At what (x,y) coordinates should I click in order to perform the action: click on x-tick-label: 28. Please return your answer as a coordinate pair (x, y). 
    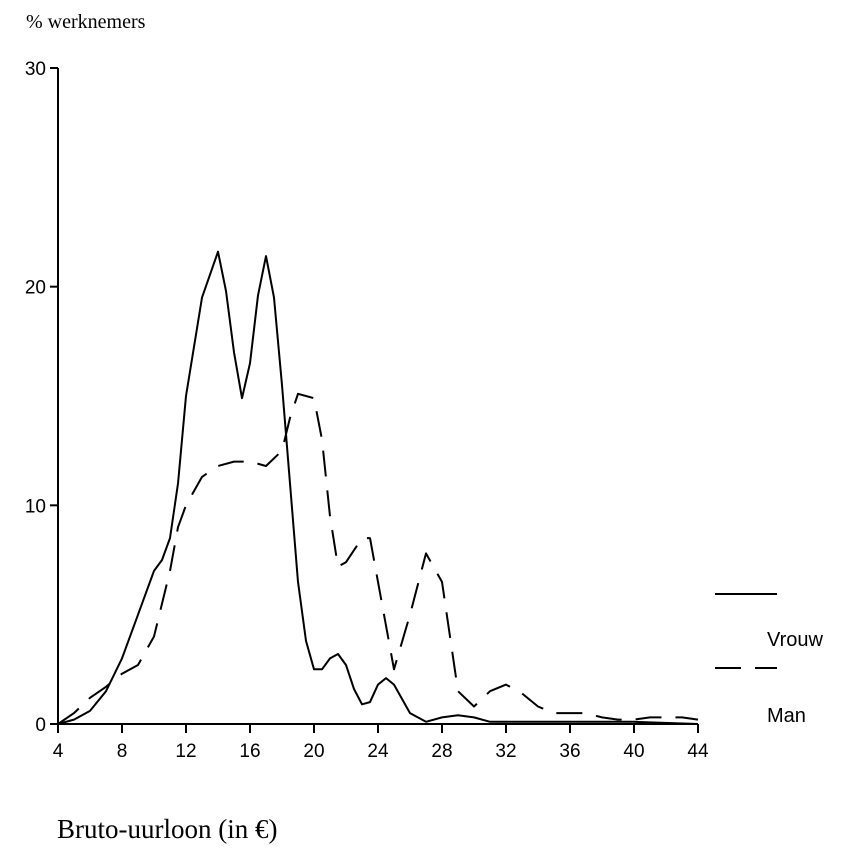
    Looking at the image, I should click on (441, 751).